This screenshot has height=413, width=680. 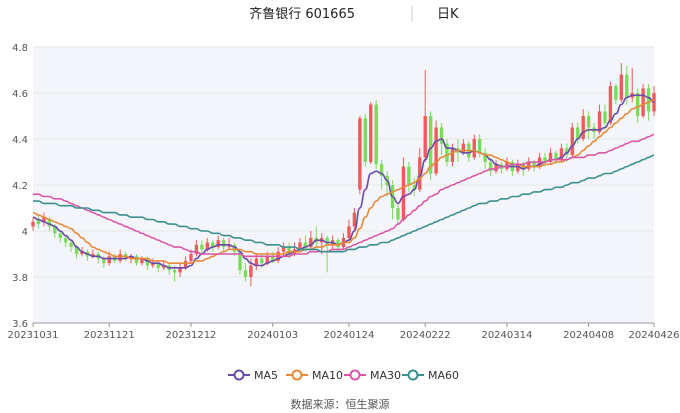 What do you see at coordinates (20, 324) in the screenshot?
I see `y-tick-label: 3.6` at bounding box center [20, 324].